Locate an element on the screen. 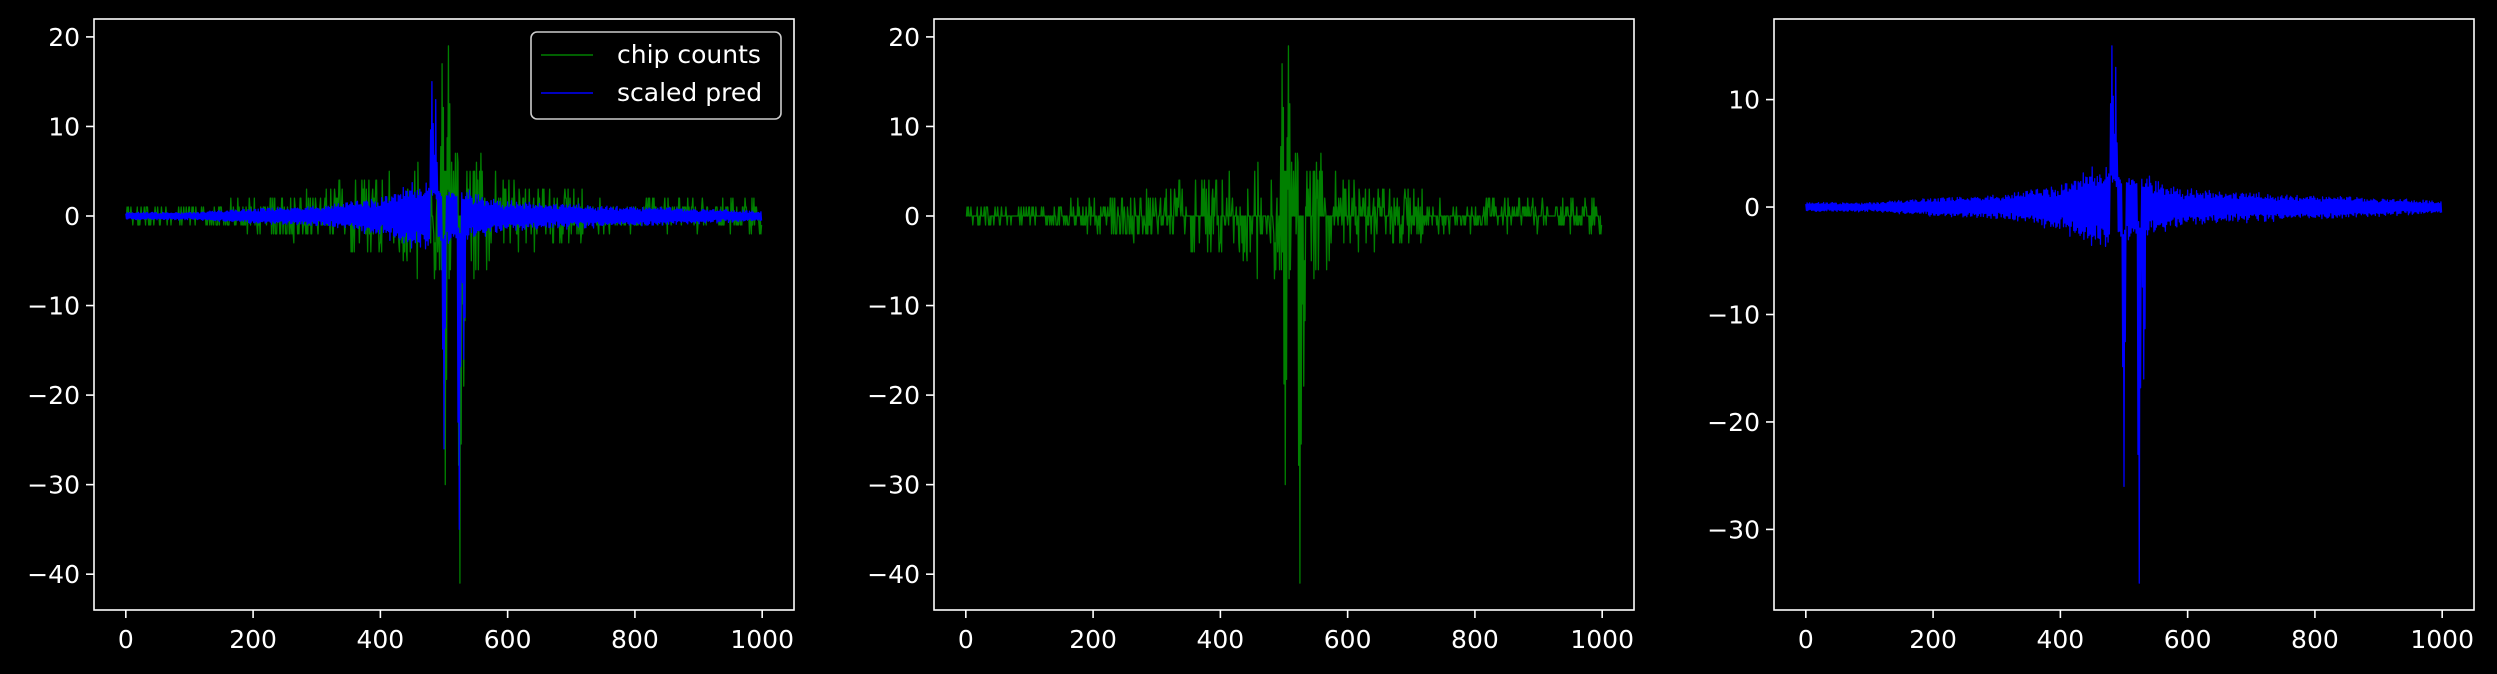 Image resolution: width=2497 pixels, height=674 pixels. subplot-1-ytick-label-0: 0 is located at coordinates (72, 216).